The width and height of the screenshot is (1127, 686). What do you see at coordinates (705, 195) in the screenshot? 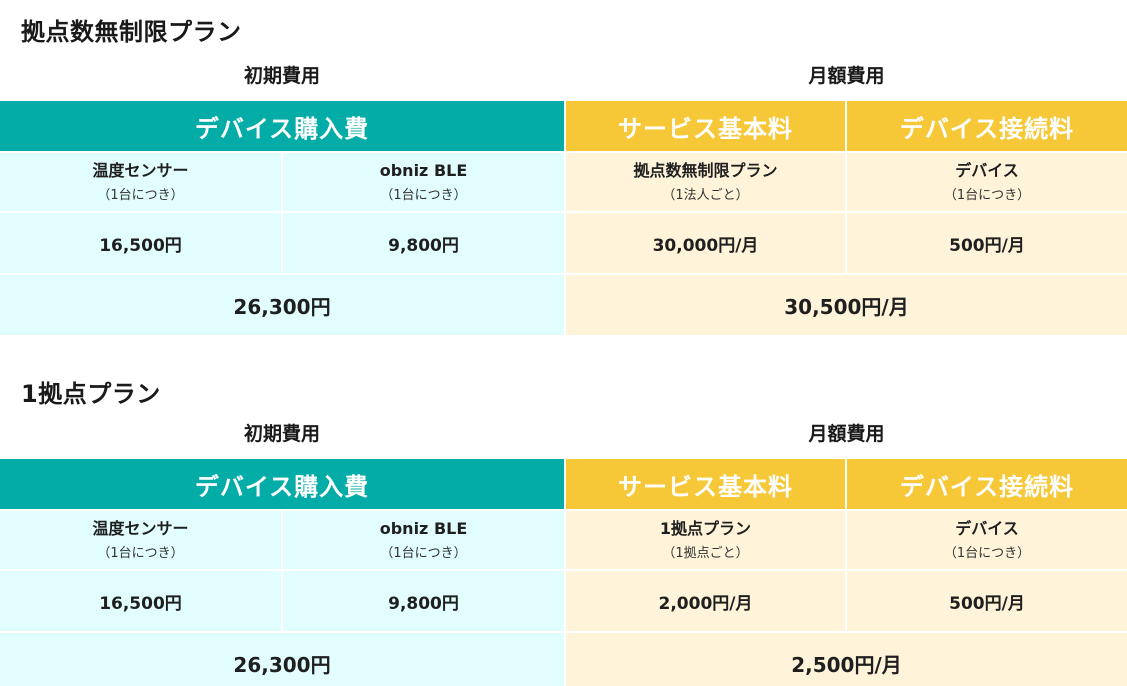
I see `item-unit: （1法人ごと）` at bounding box center [705, 195].